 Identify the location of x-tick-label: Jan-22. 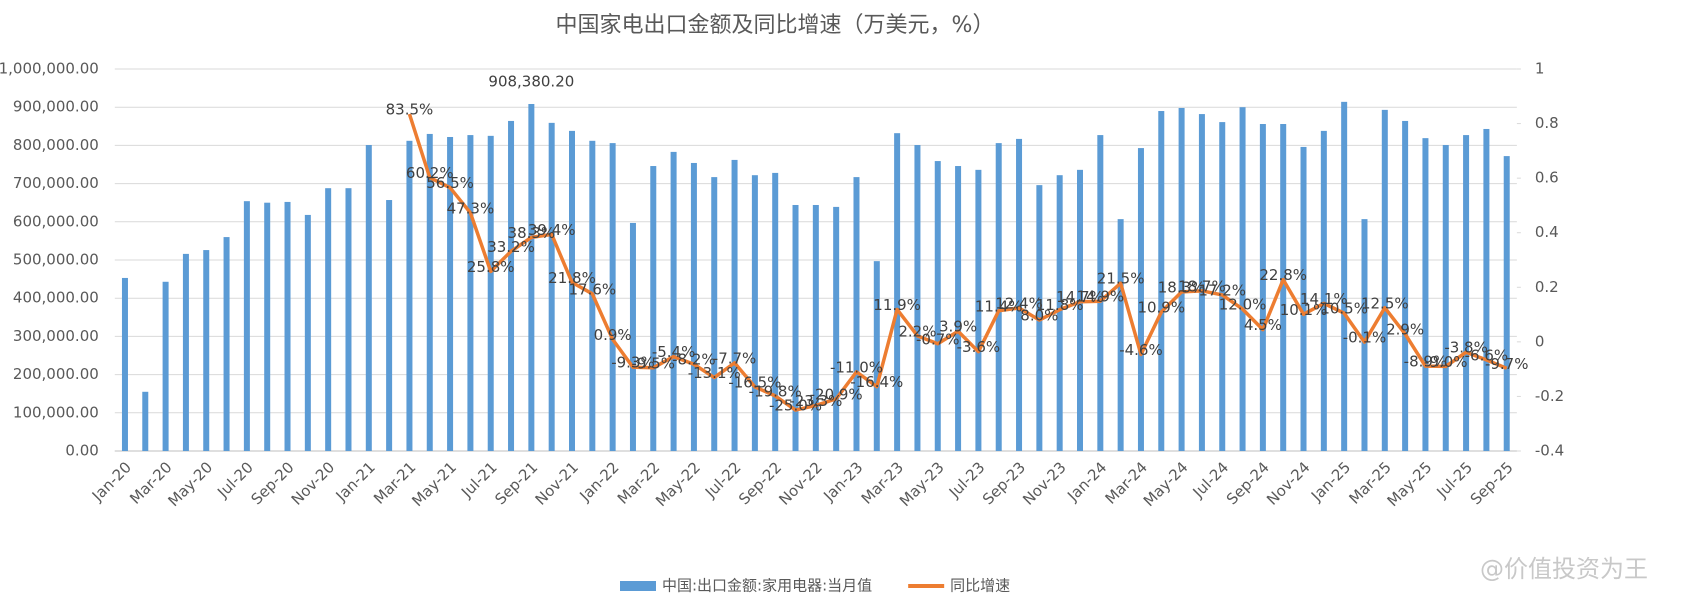
(599, 481).